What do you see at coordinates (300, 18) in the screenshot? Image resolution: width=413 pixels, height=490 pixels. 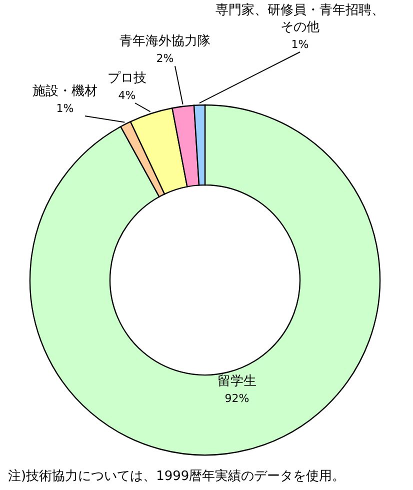 I see `slice-label: 専門家、研修員・青年招聘、その他` at bounding box center [300, 18].